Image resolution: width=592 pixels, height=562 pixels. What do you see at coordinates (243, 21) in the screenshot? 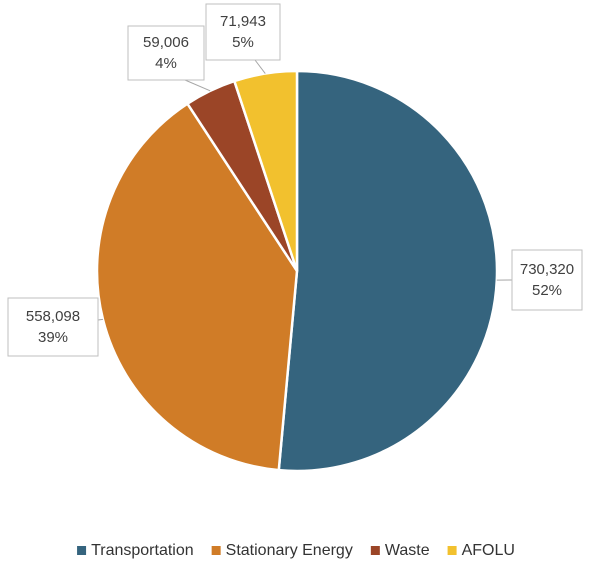
I see `value-label: 71,943` at bounding box center [243, 21].